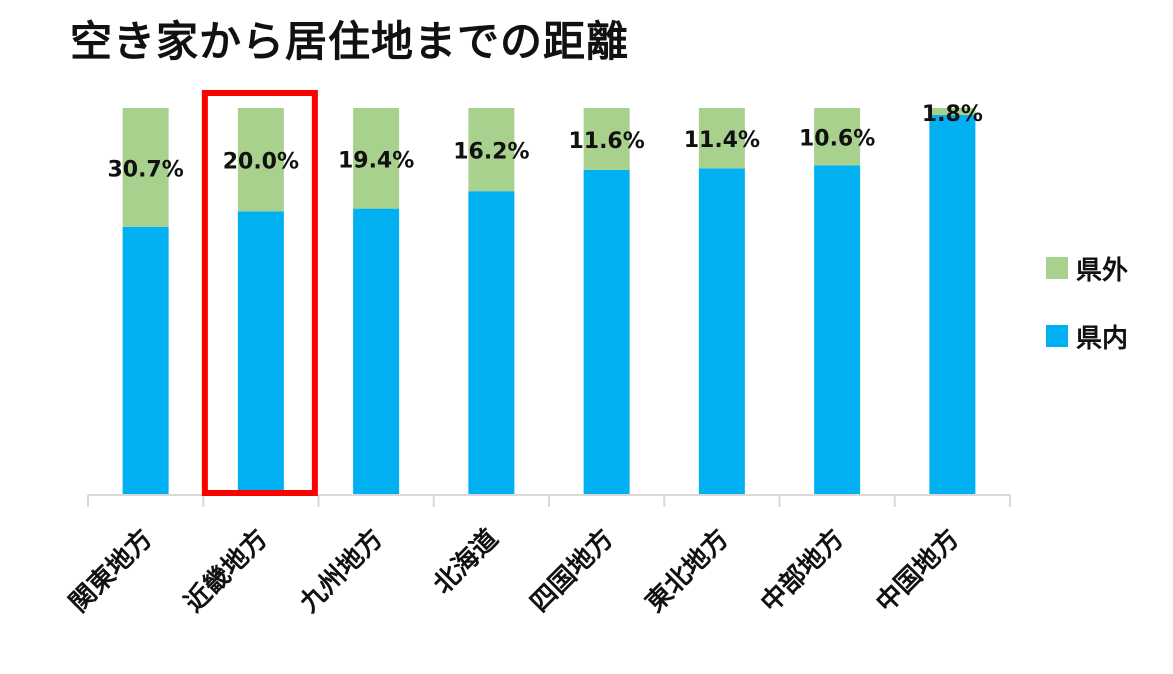 This screenshot has height=674, width=1173. What do you see at coordinates (465, 561) in the screenshot?
I see `x-tick-label: 北海道` at bounding box center [465, 561].